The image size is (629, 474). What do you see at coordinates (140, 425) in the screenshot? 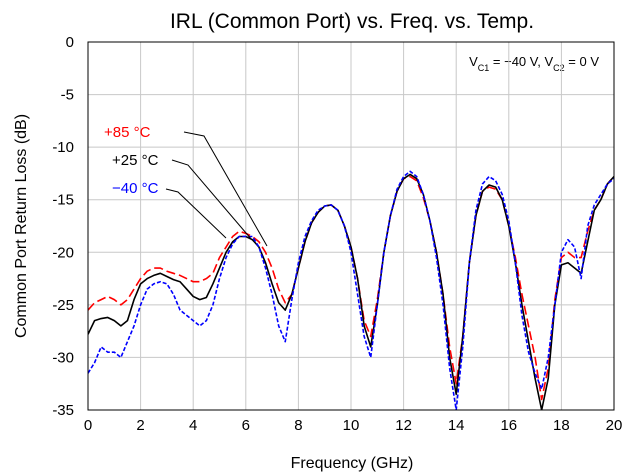
I see `x-tick-label: 2` at bounding box center [140, 425].